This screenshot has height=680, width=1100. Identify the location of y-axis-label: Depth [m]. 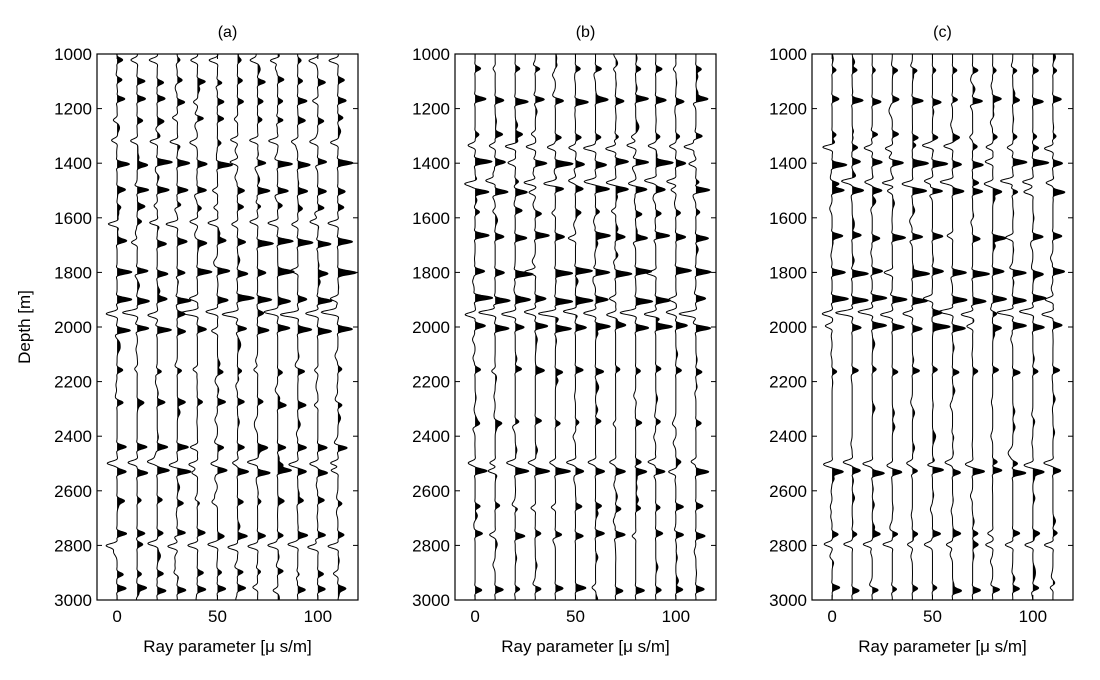
(24, 327).